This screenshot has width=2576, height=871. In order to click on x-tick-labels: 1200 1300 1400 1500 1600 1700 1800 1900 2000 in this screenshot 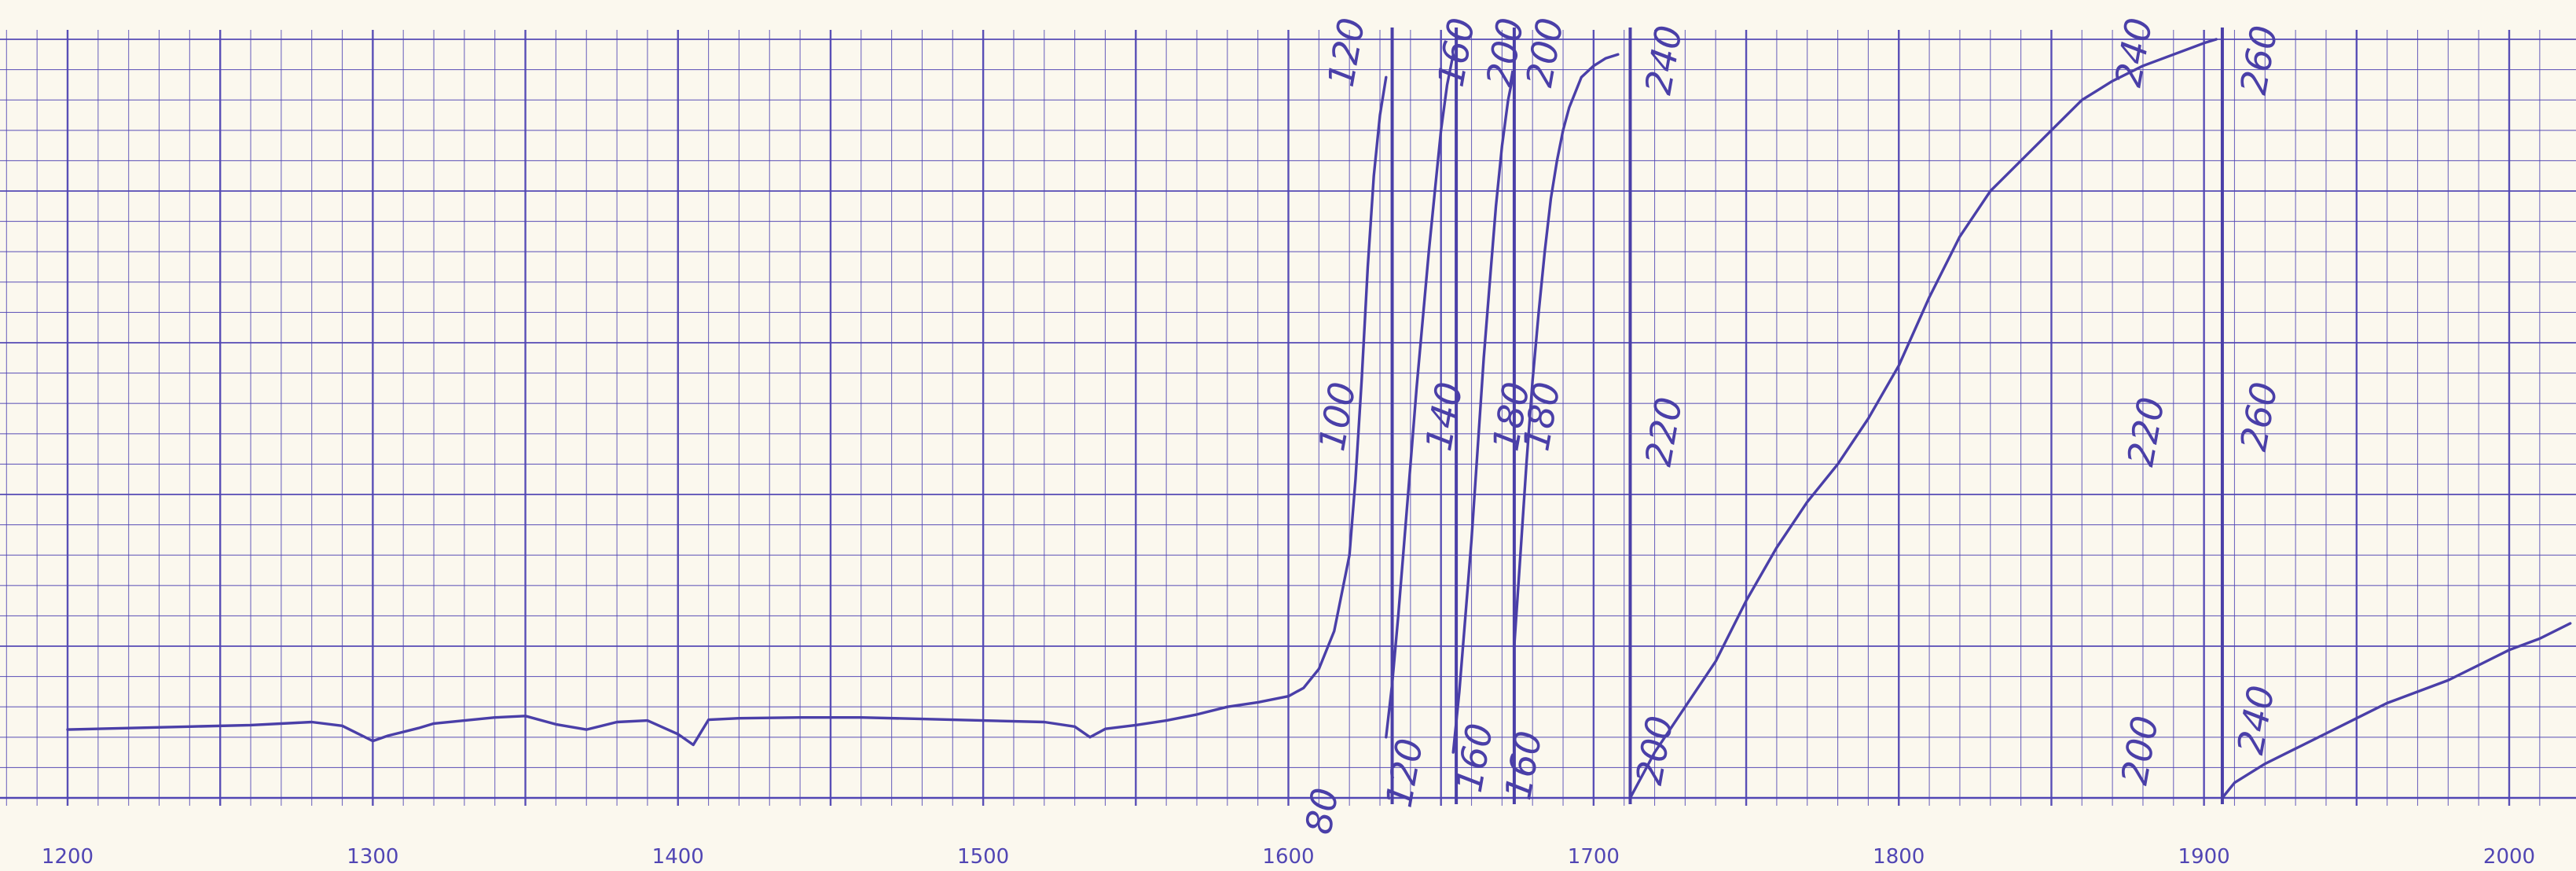, I will do `click(1288, 857)`.